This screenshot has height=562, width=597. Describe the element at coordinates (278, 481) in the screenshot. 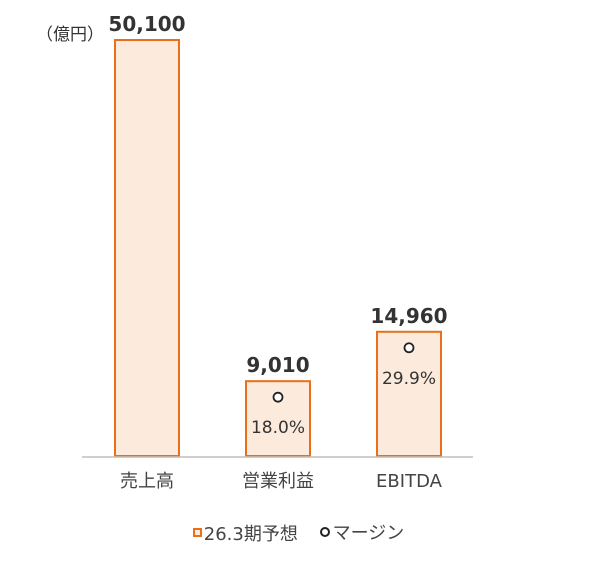

I see `category-label-2: 営業利益` at that location.